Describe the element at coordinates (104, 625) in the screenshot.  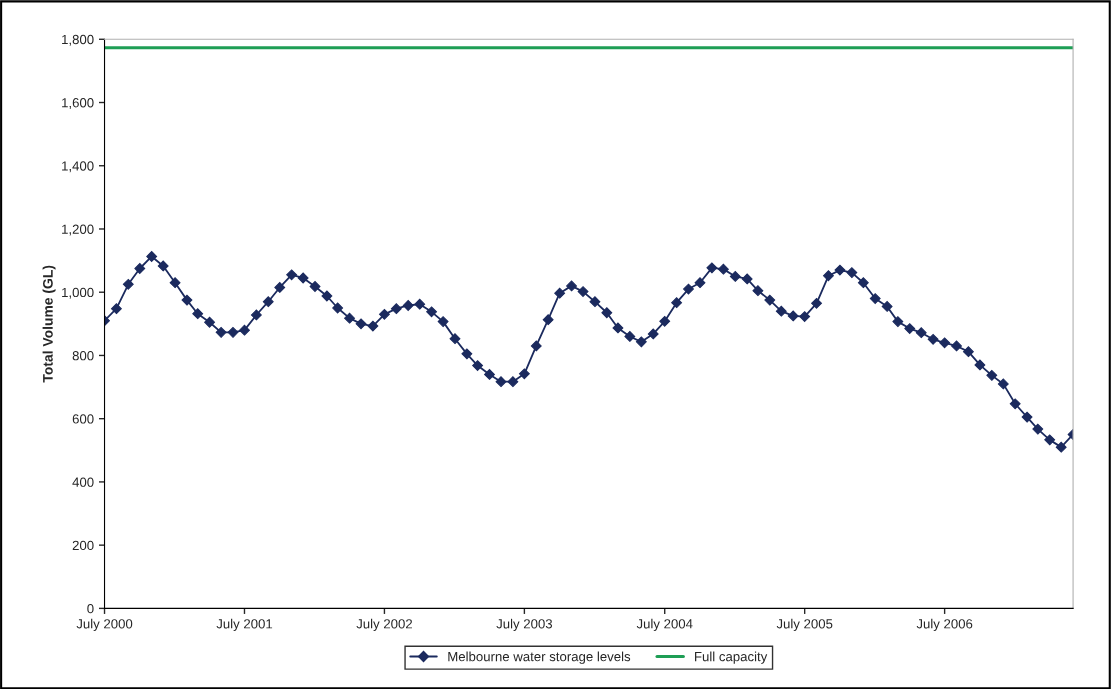
I see `x-tick-label: July 2000` at that location.